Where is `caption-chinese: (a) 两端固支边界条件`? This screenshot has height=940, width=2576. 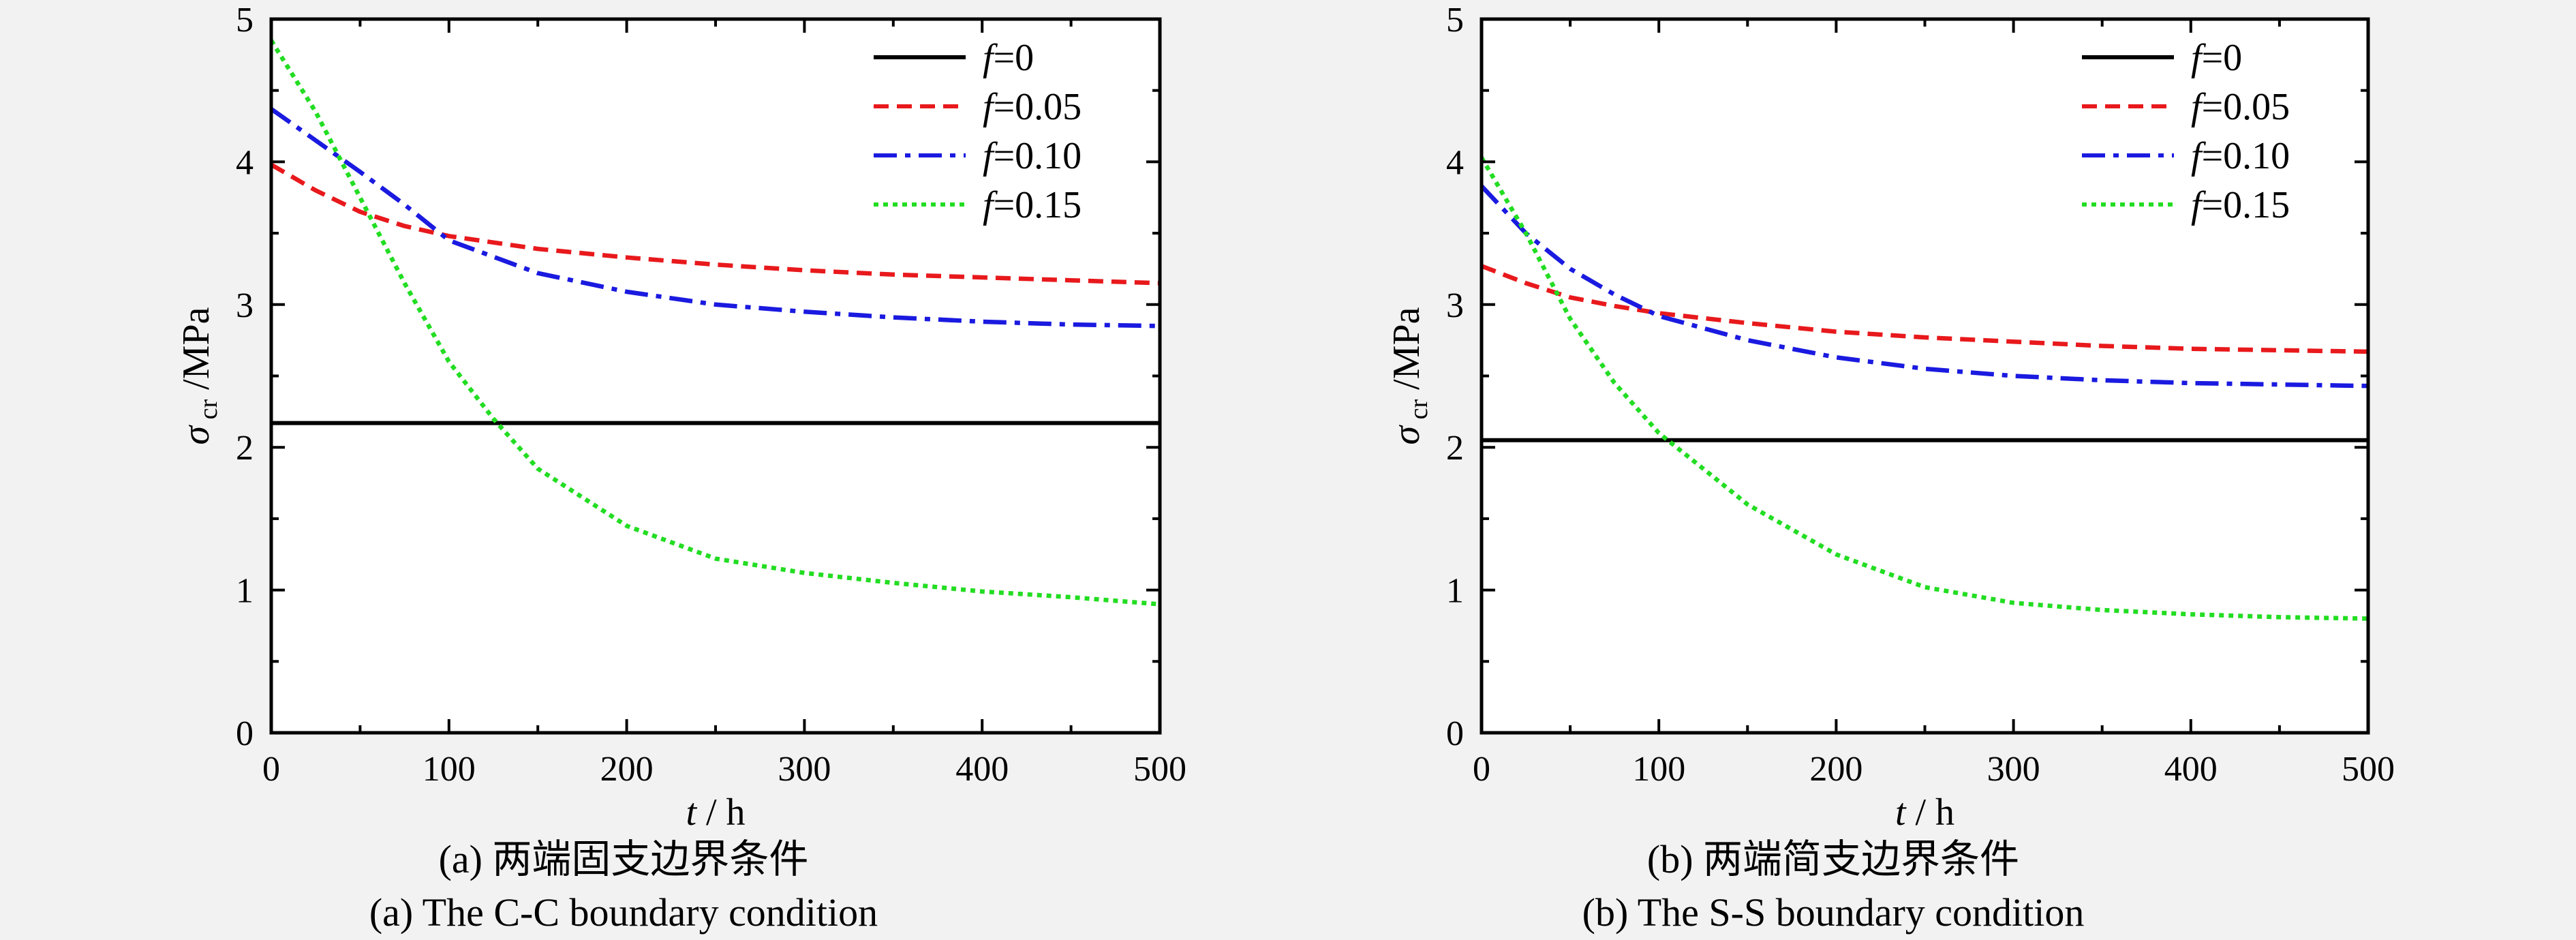
caption-chinese: (a) 两端固支边界条件 is located at coordinates (624, 859).